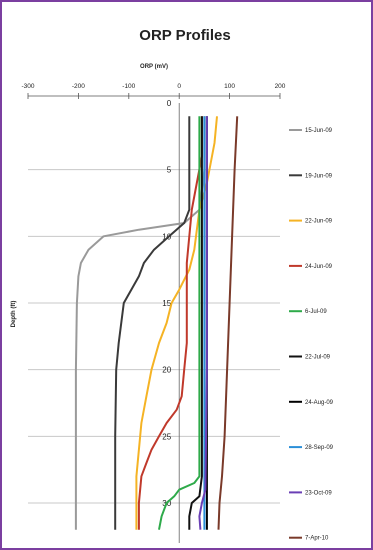 This screenshot has width=373, height=550. What do you see at coordinates (319, 267) in the screenshot?
I see `legend-label: 24-Jun-09` at bounding box center [319, 267].